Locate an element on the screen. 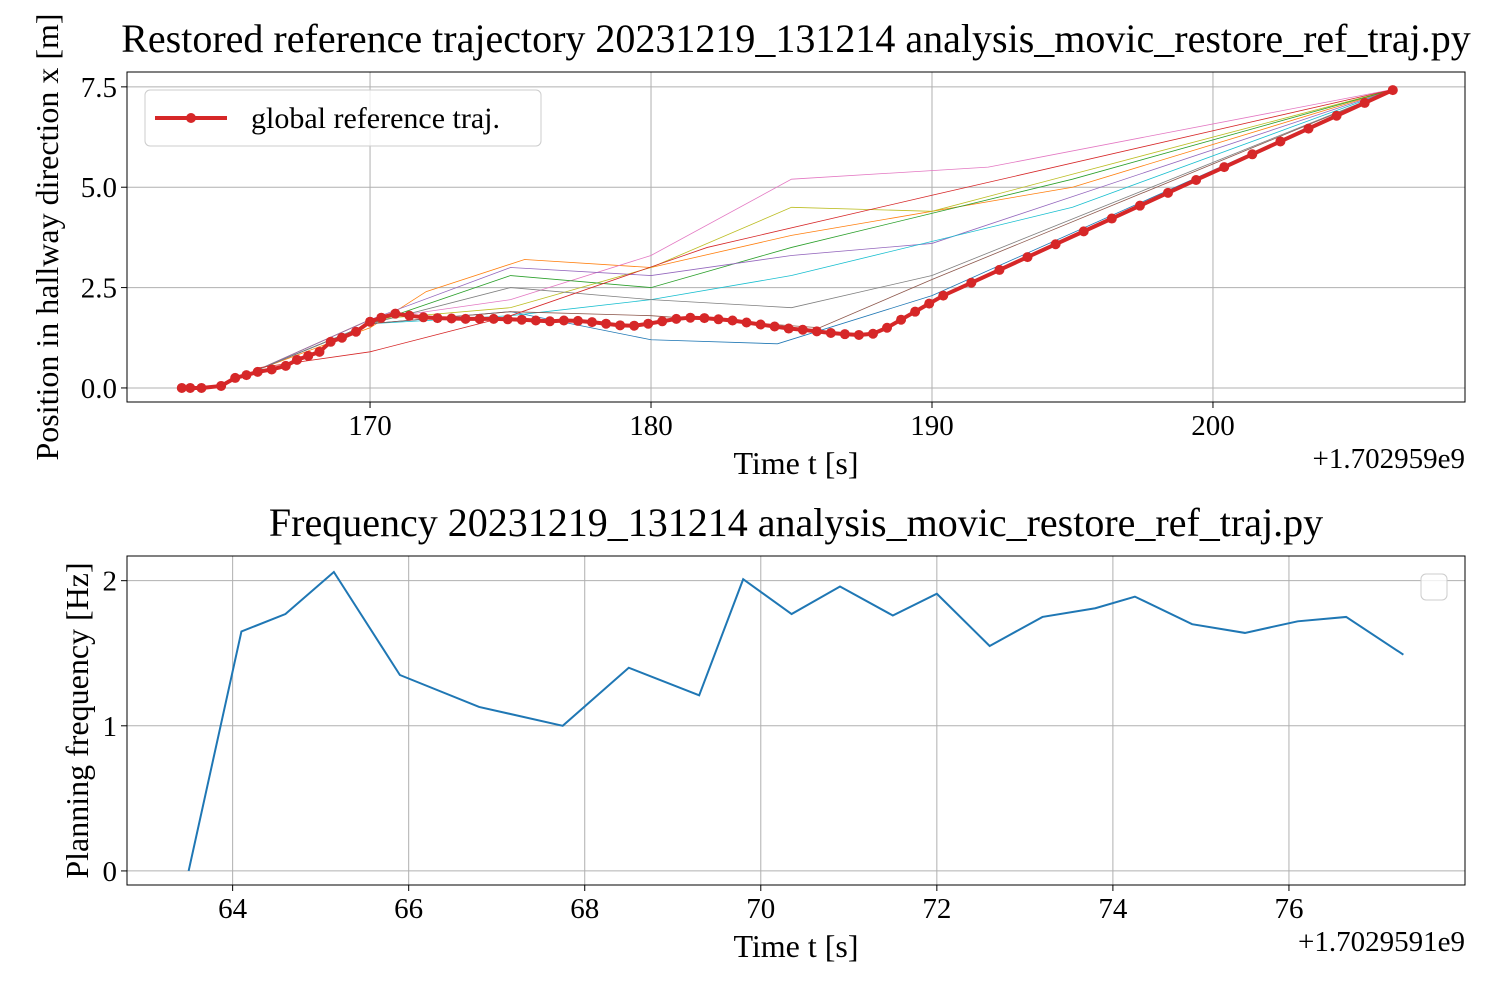 Image resolution: width=1500 pixels, height=1000 pixels. x-offset-label: +1.702959e9 is located at coordinates (1389, 459).